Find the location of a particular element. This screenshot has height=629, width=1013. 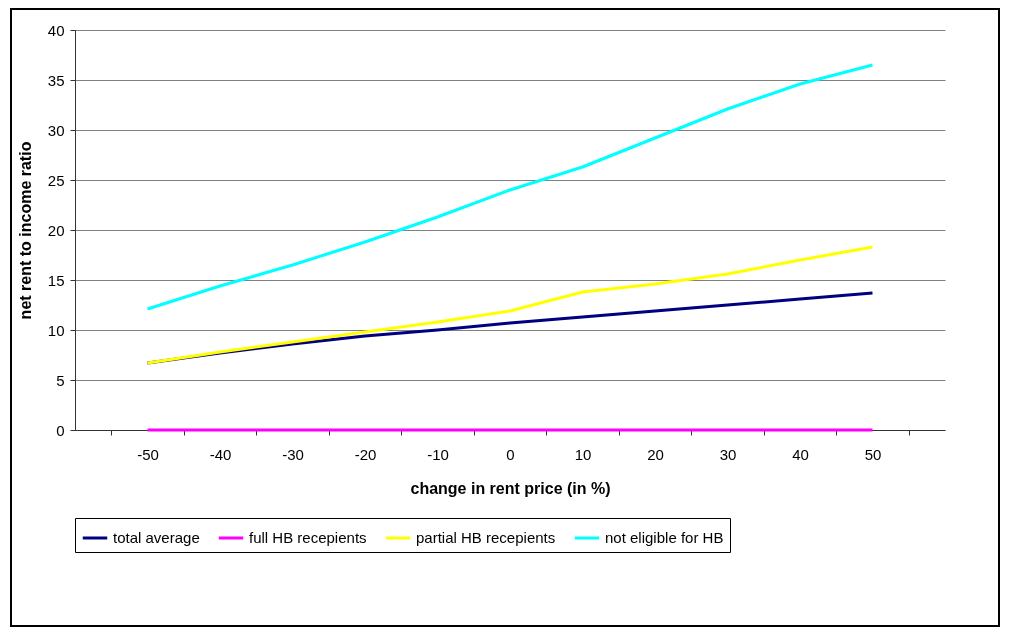

x-tick-label: -20 is located at coordinates (365, 454).